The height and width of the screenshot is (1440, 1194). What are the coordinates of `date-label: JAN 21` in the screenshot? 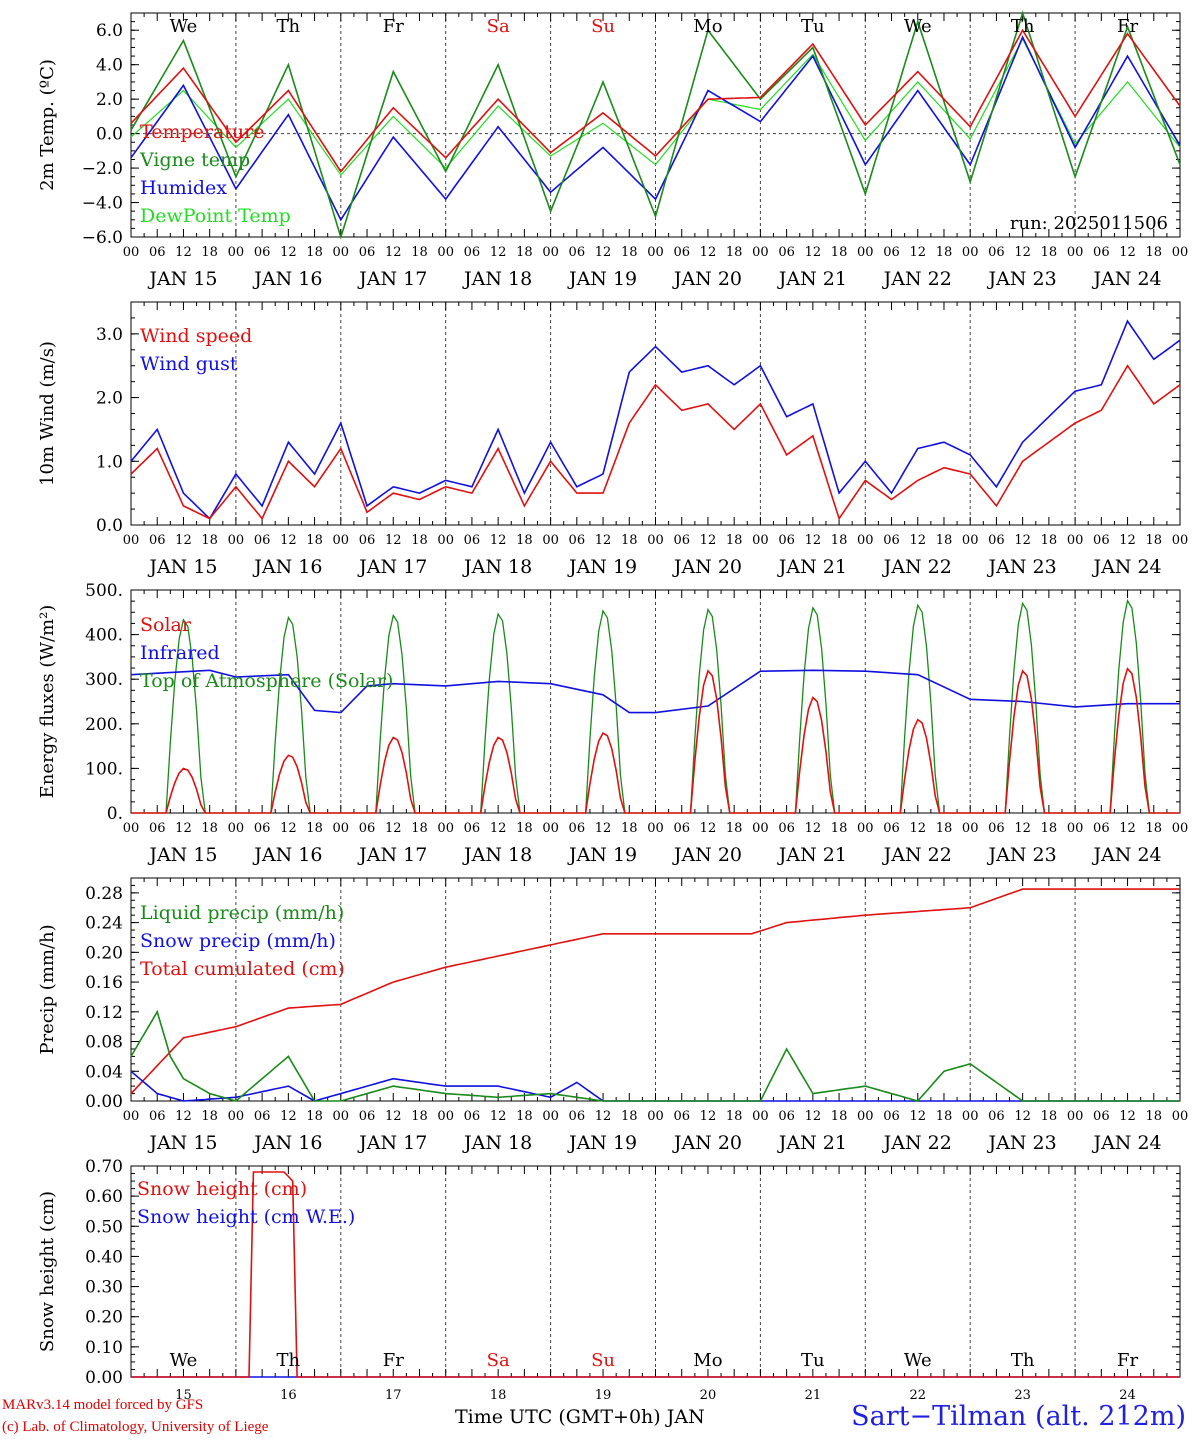 It's located at (812, 1143).